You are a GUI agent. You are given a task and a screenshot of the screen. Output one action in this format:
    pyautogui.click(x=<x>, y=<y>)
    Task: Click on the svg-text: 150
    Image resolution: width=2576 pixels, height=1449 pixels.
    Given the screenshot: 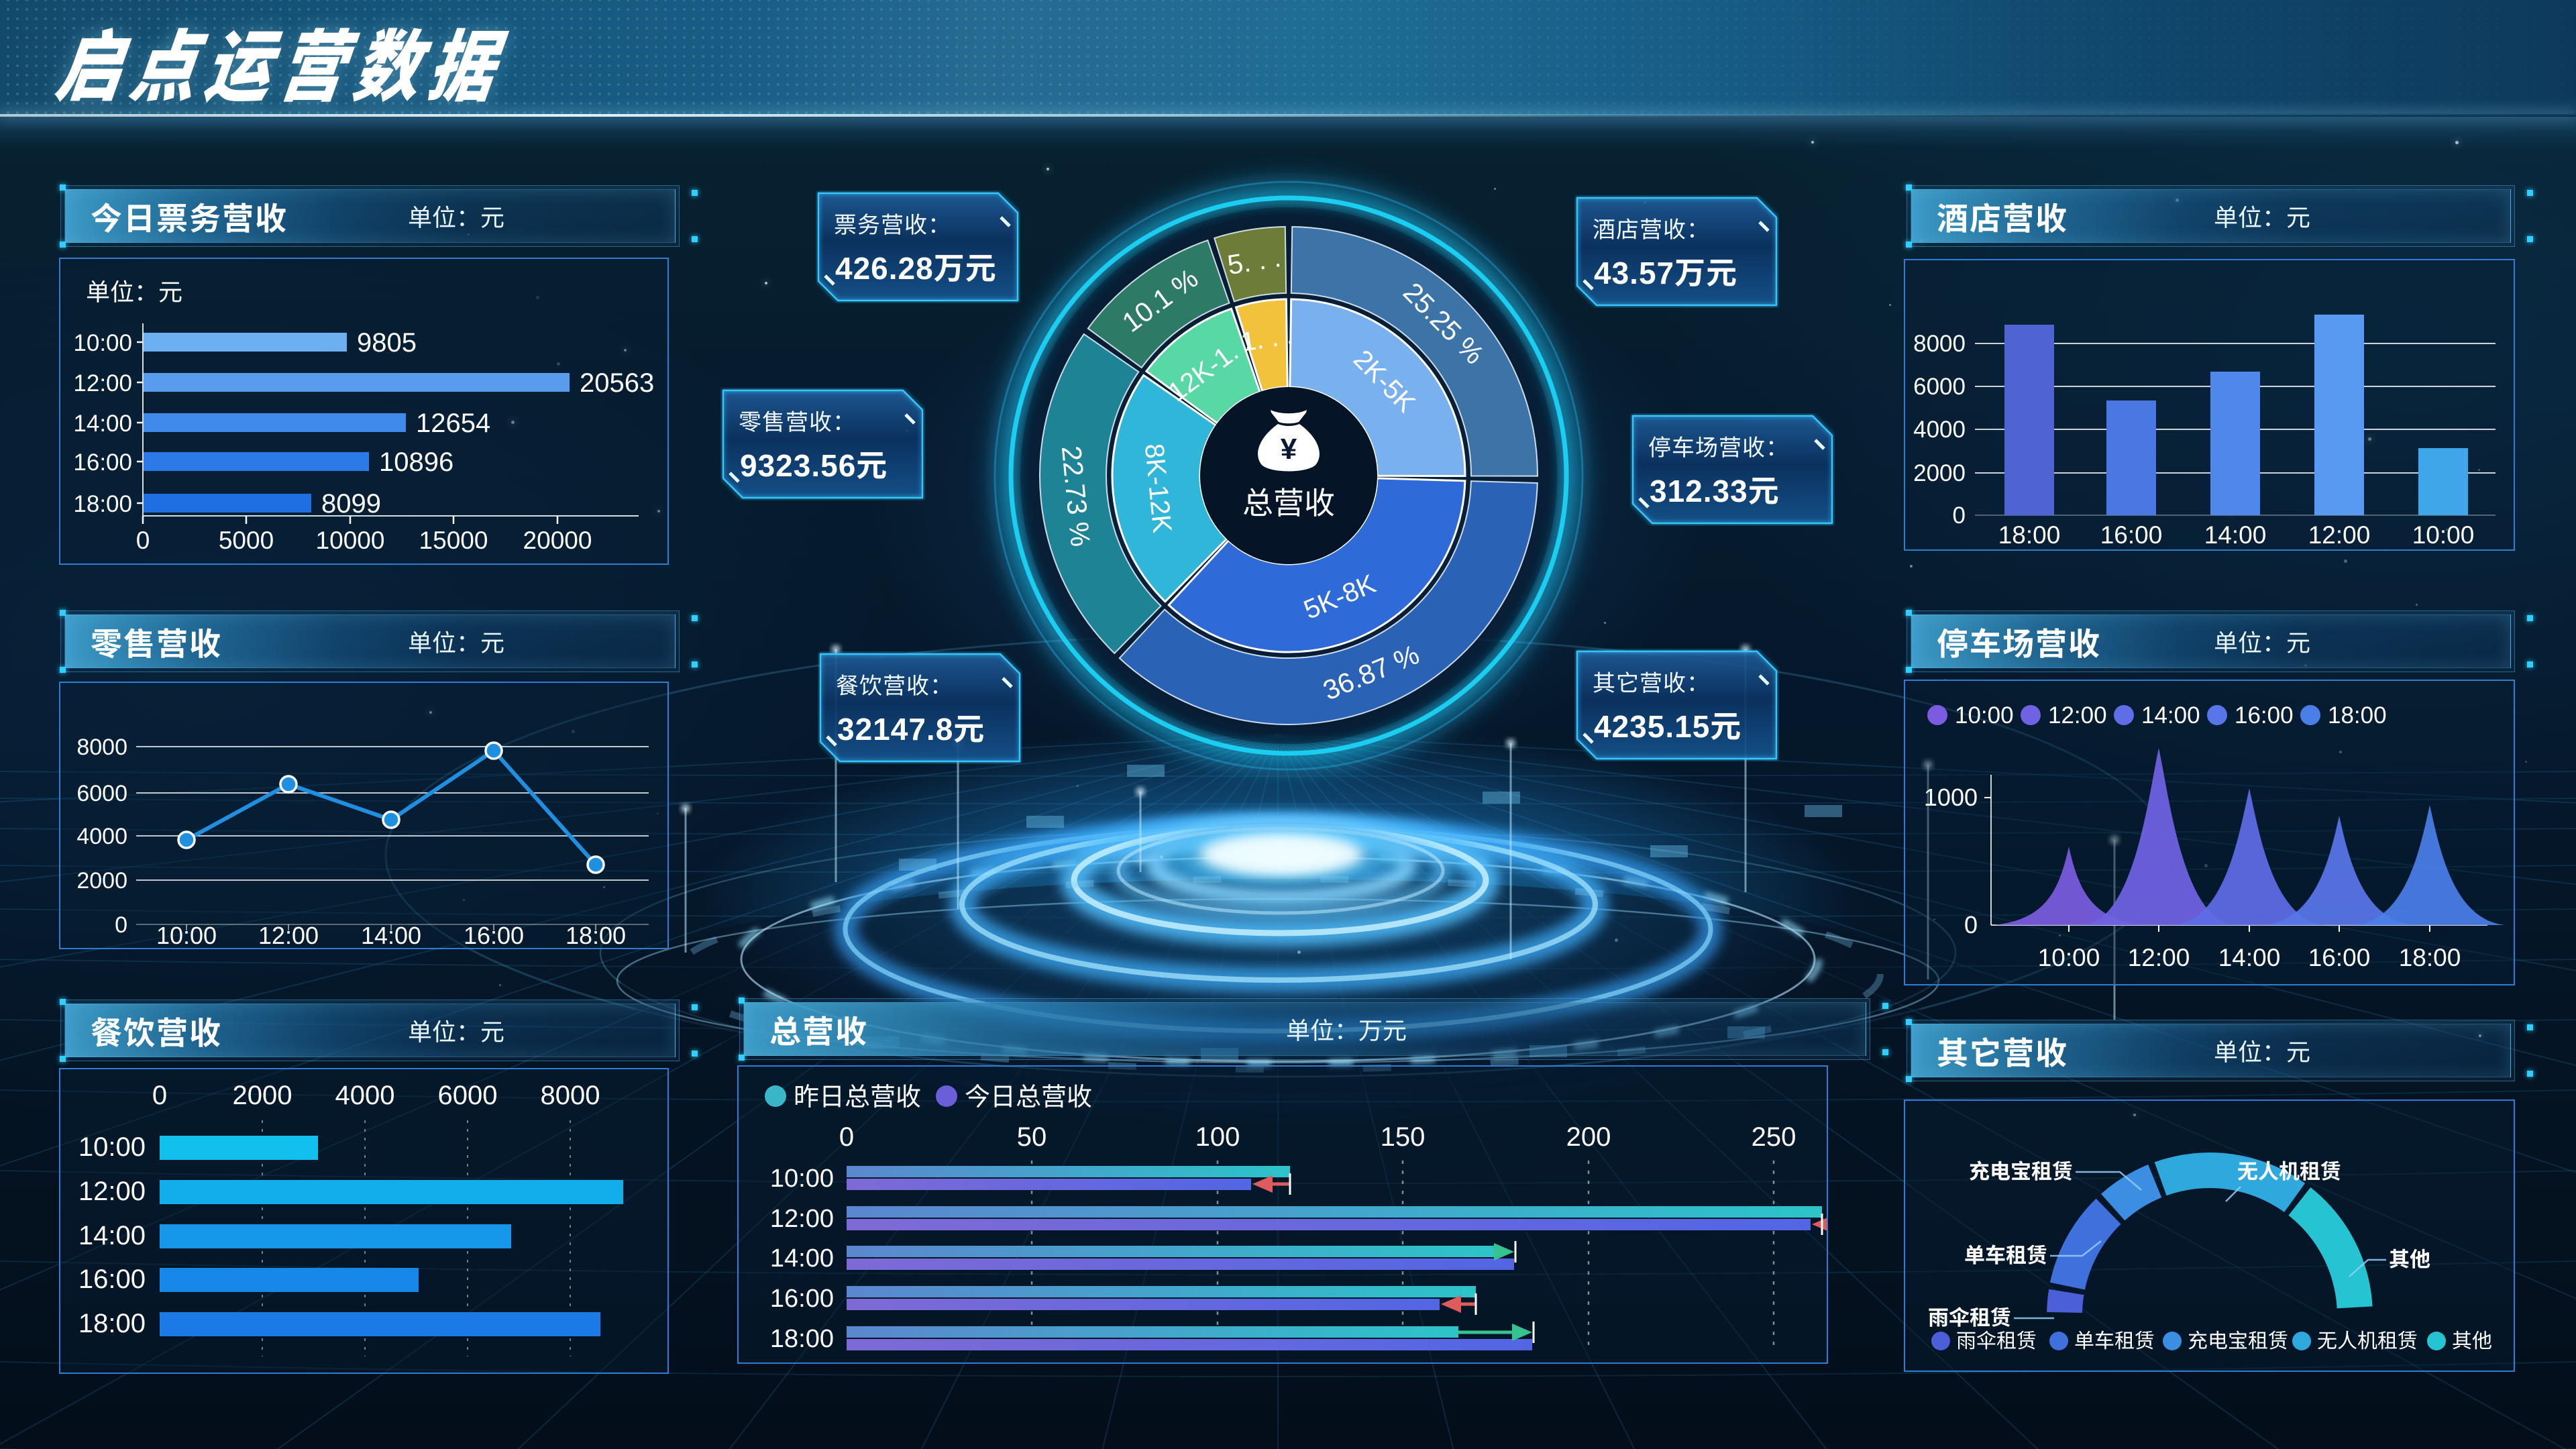 What is the action you would take?
    pyautogui.click(x=1403, y=1134)
    